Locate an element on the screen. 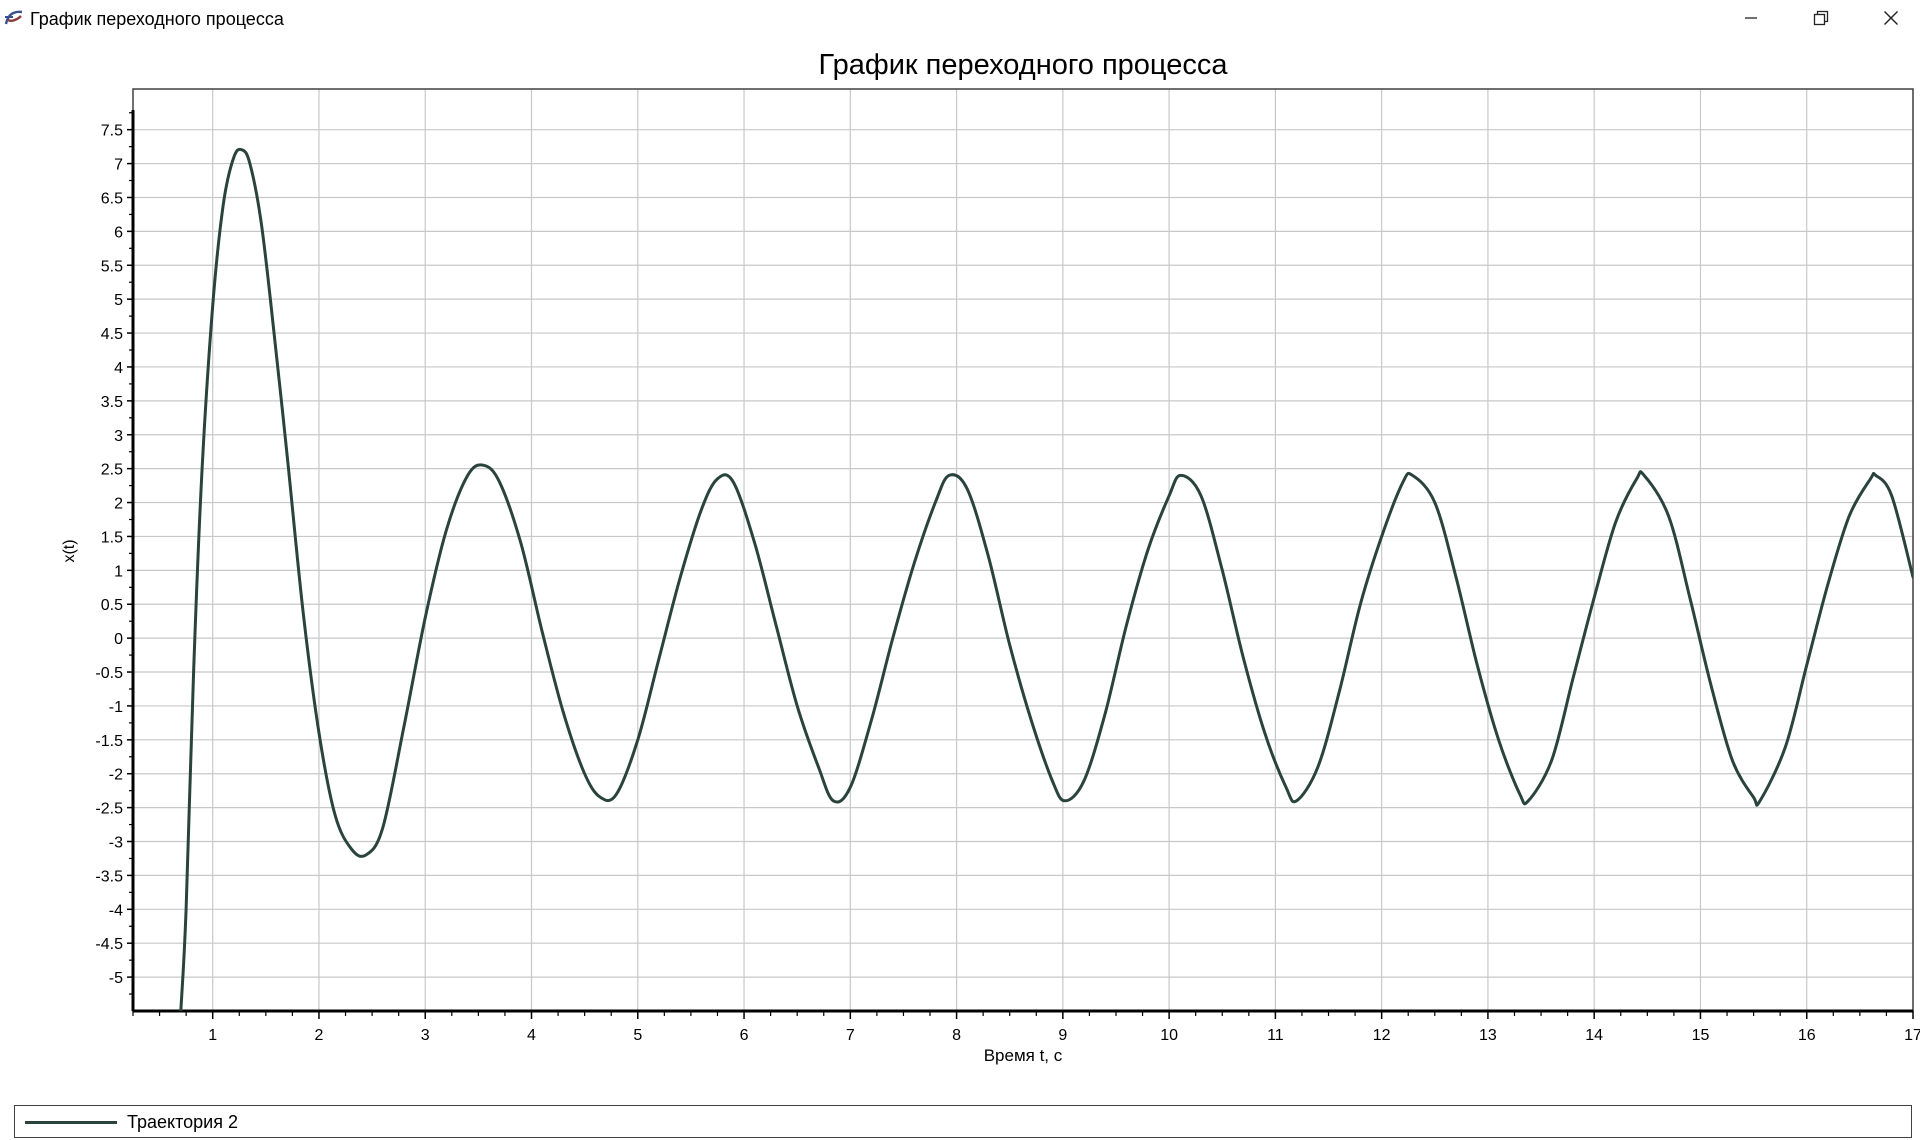 This screenshot has width=1920, height=1140. y-tick-label: 6.5 is located at coordinates (112, 198).